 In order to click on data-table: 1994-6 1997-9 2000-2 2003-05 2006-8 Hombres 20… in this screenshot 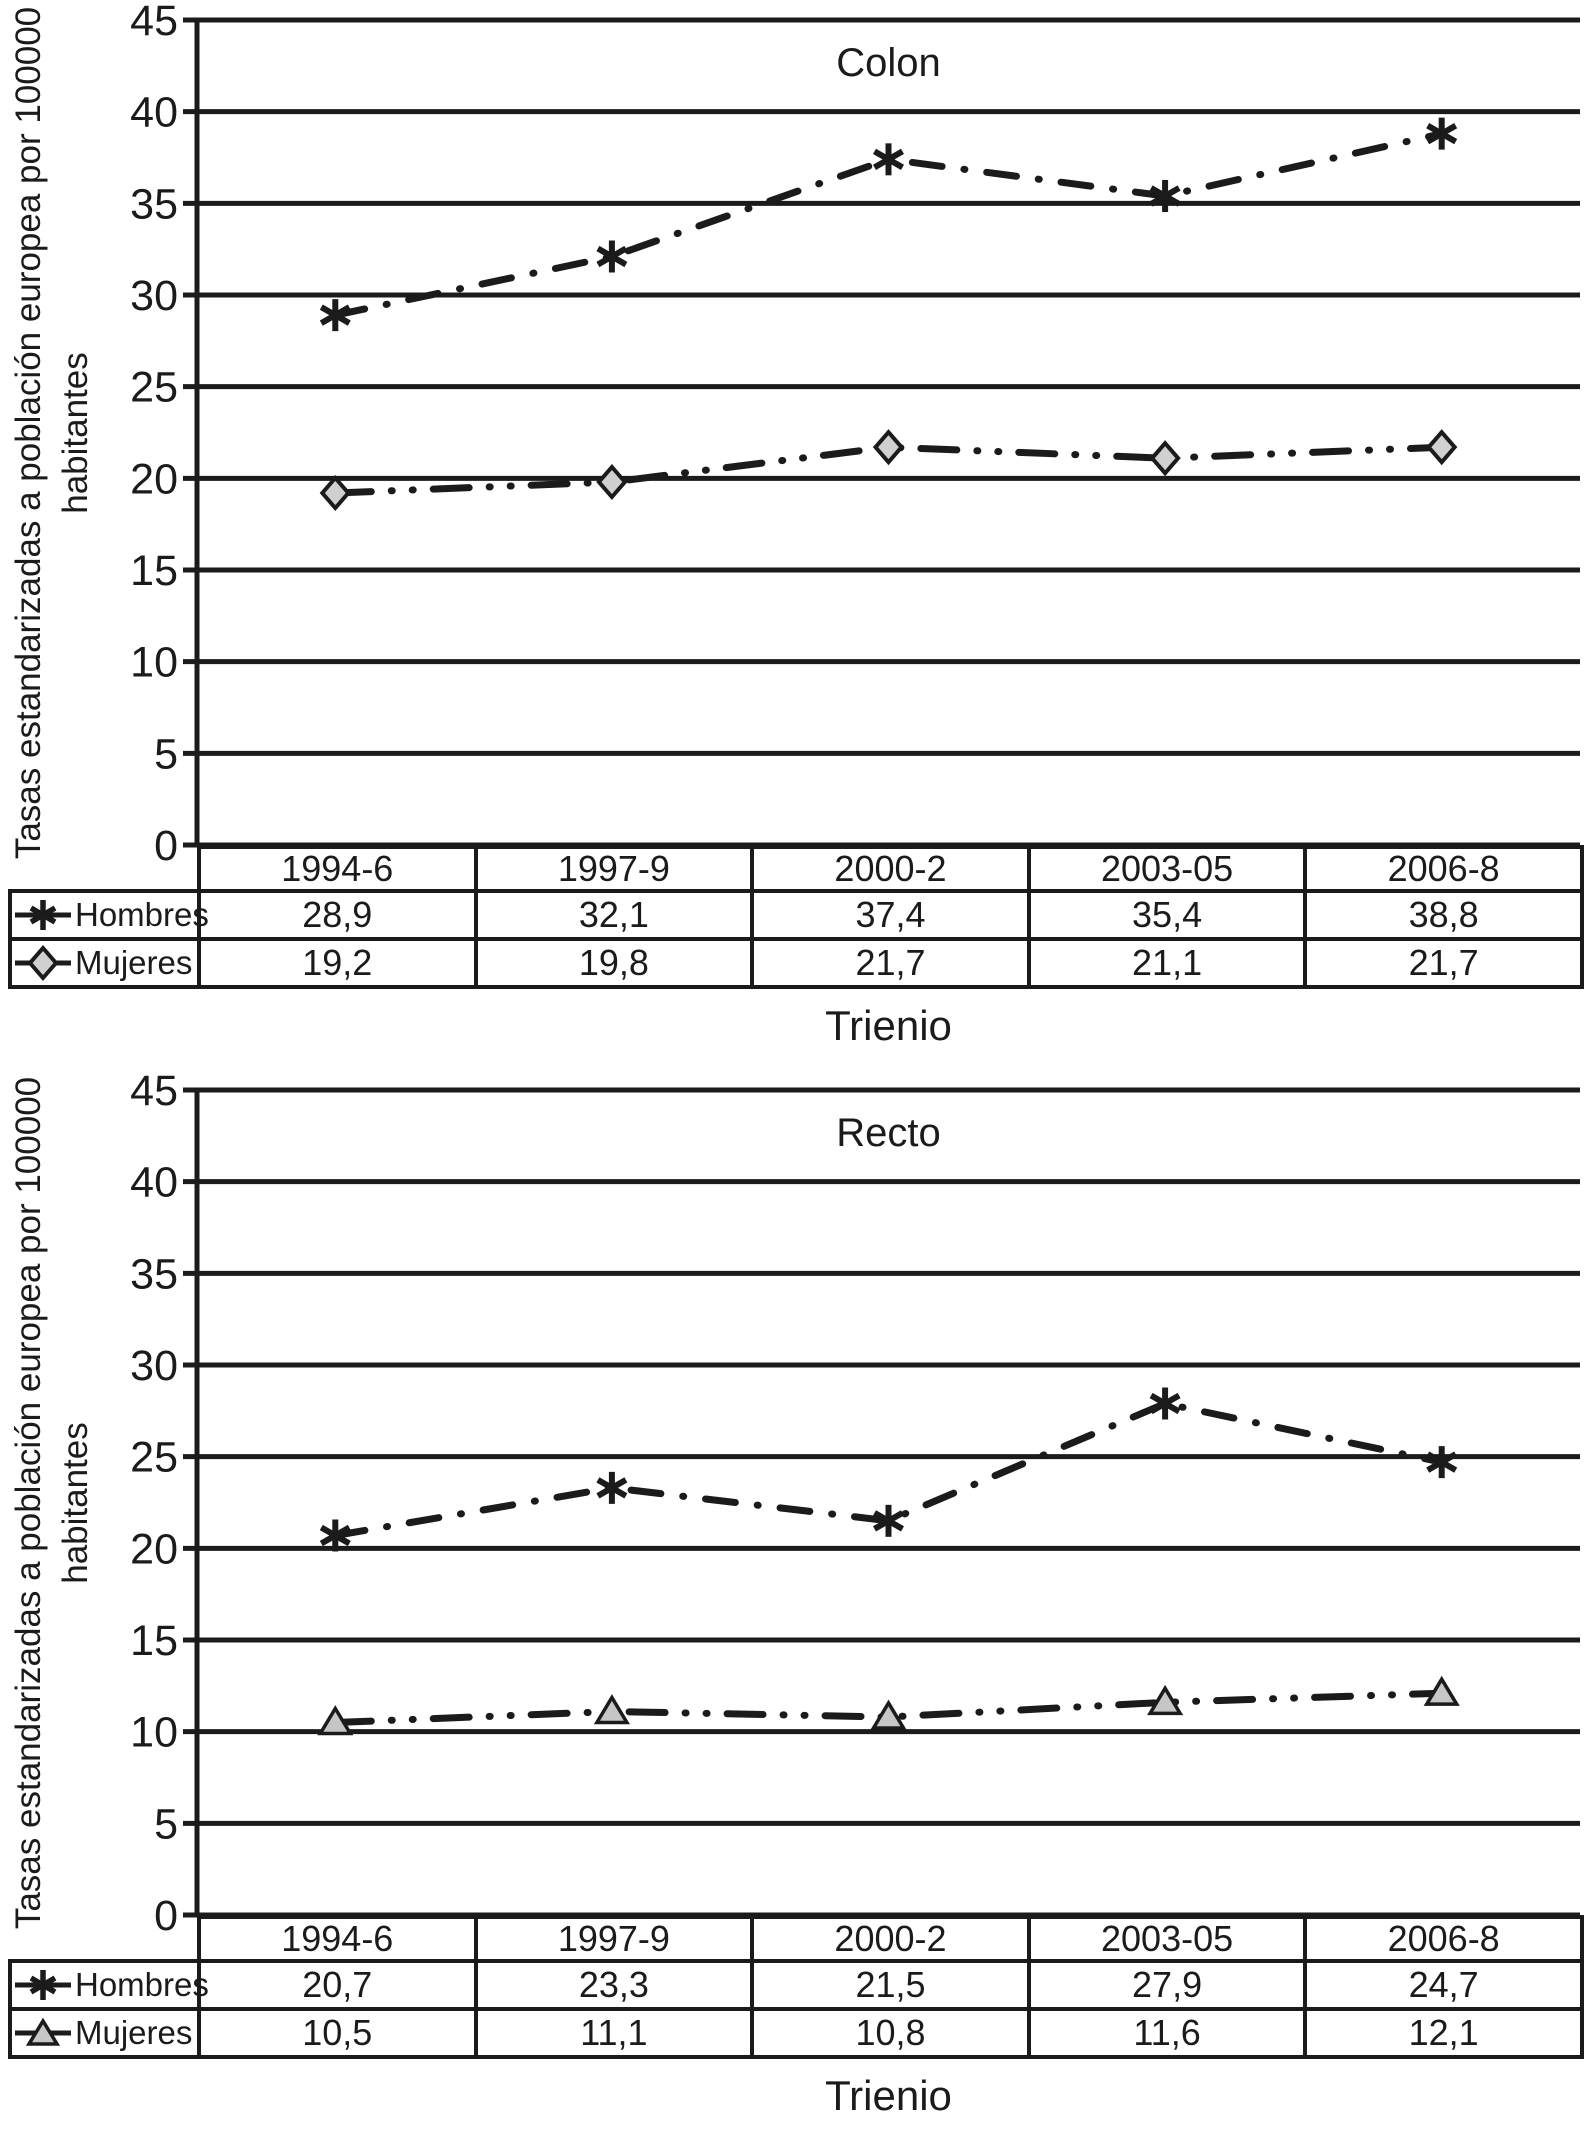, I will do `click(796, 1987)`.